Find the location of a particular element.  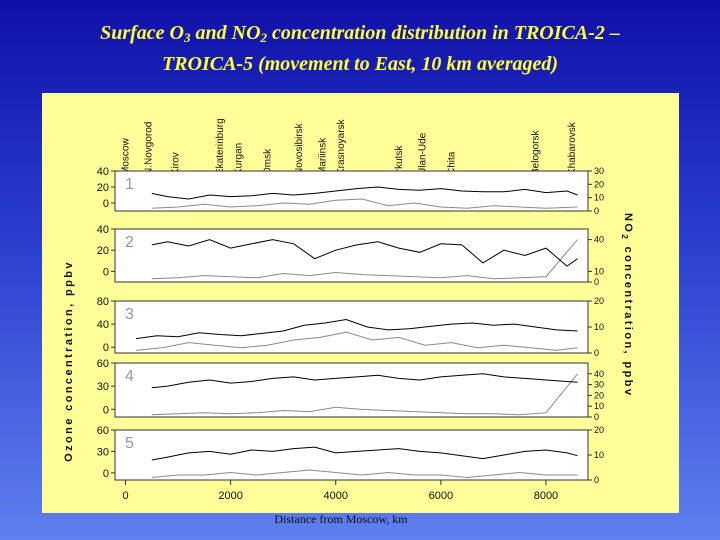

no2-tick-label-3-2: 20 is located at coordinates (599, 301).